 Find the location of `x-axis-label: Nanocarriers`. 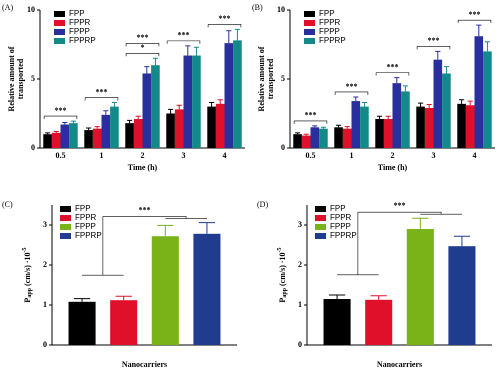

x-axis-label: Nanocarriers is located at coordinates (399, 364).